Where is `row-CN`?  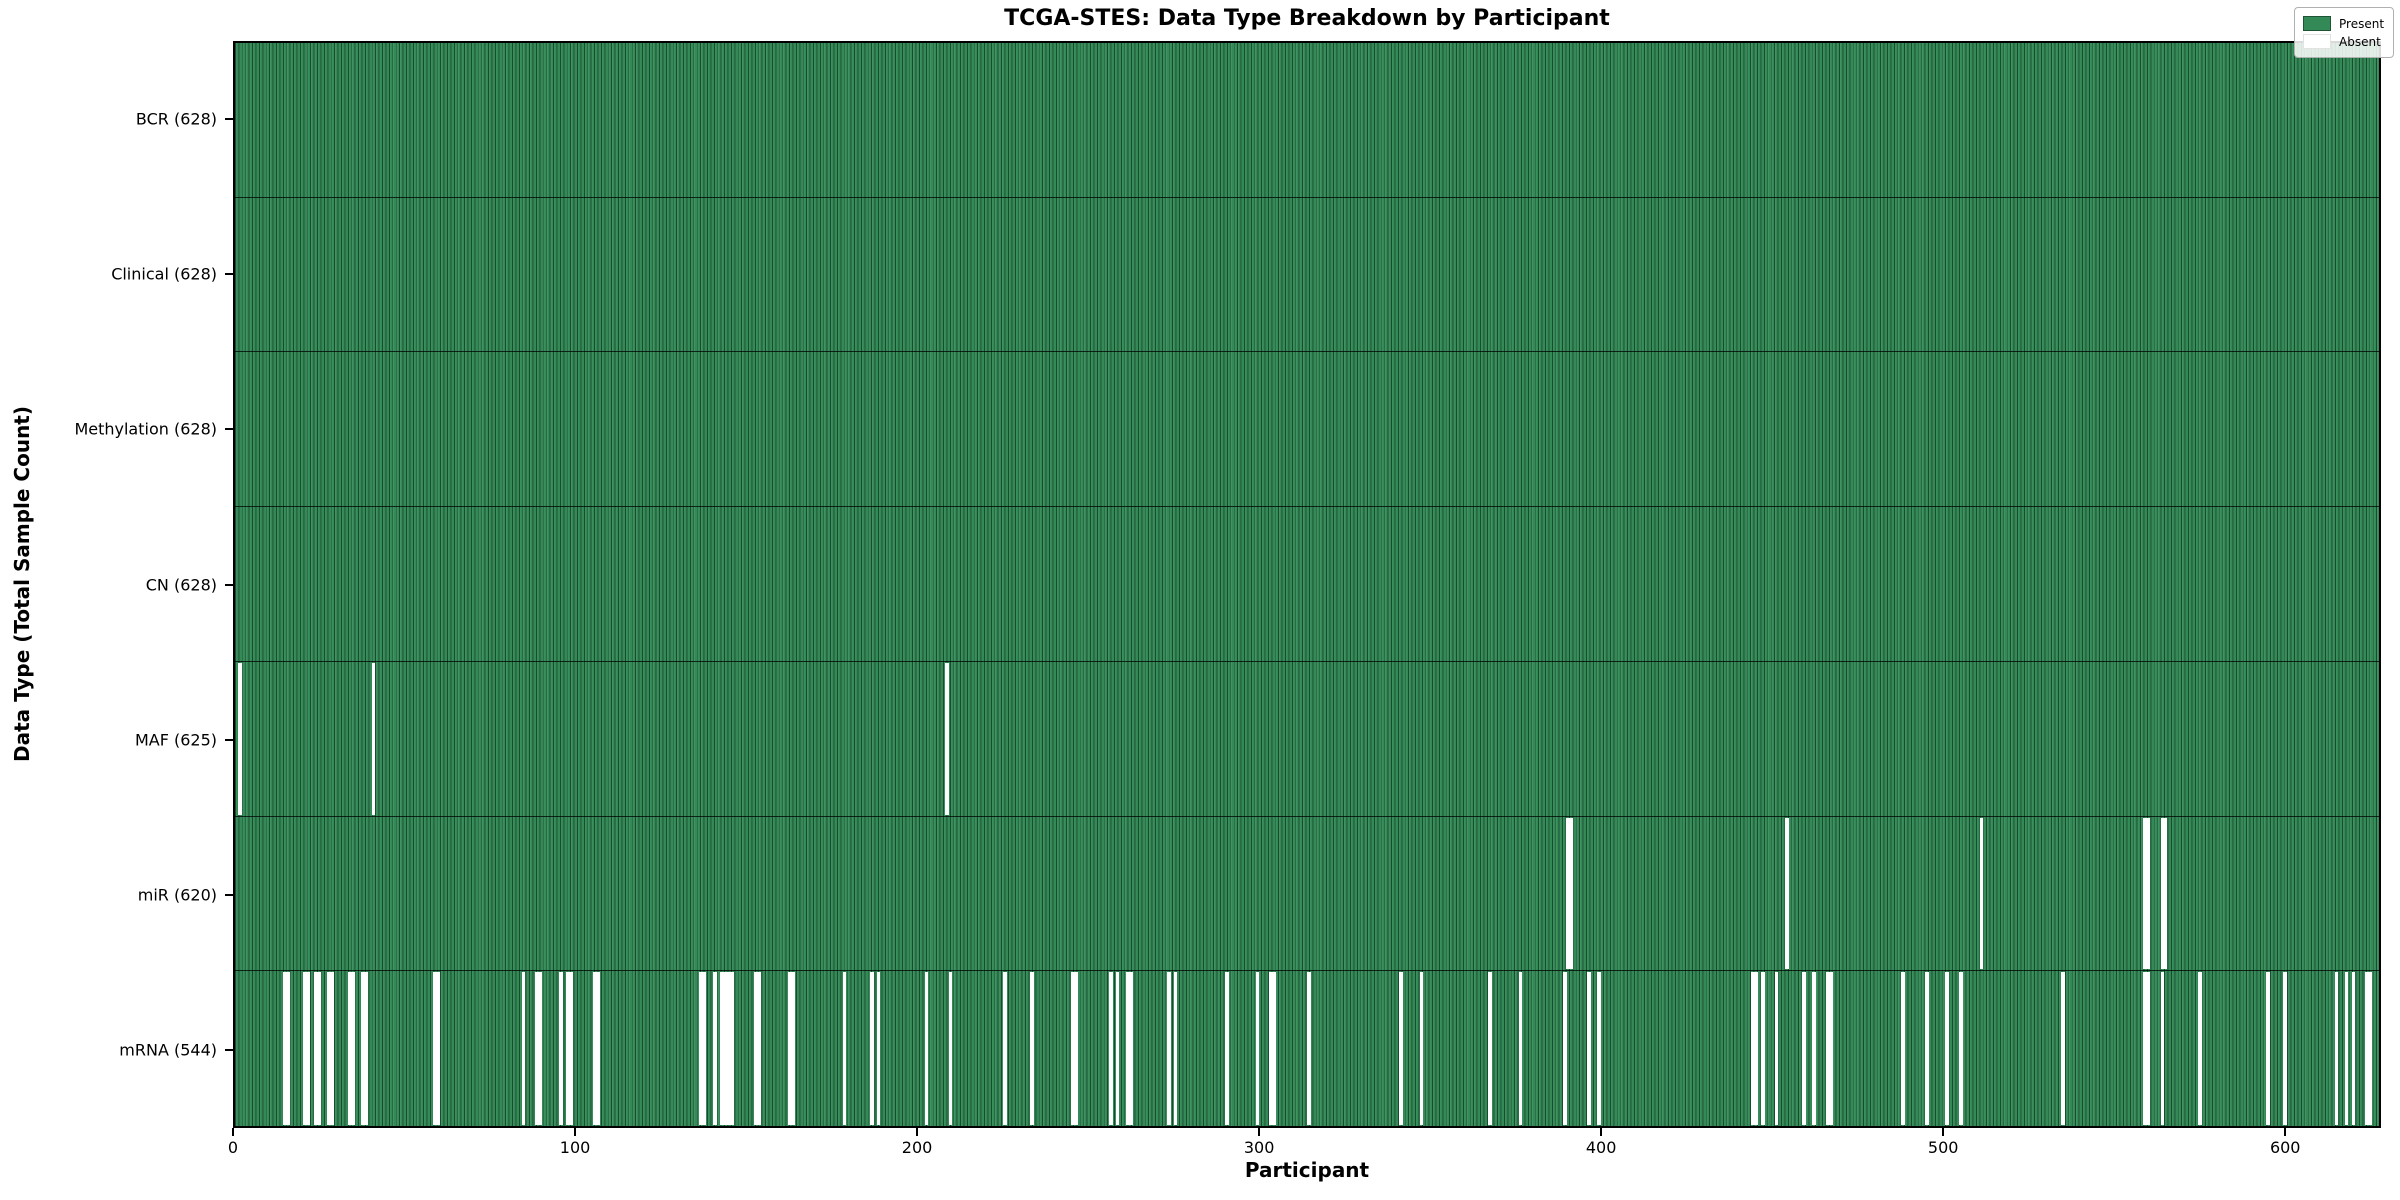
row-CN is located at coordinates (1307, 584).